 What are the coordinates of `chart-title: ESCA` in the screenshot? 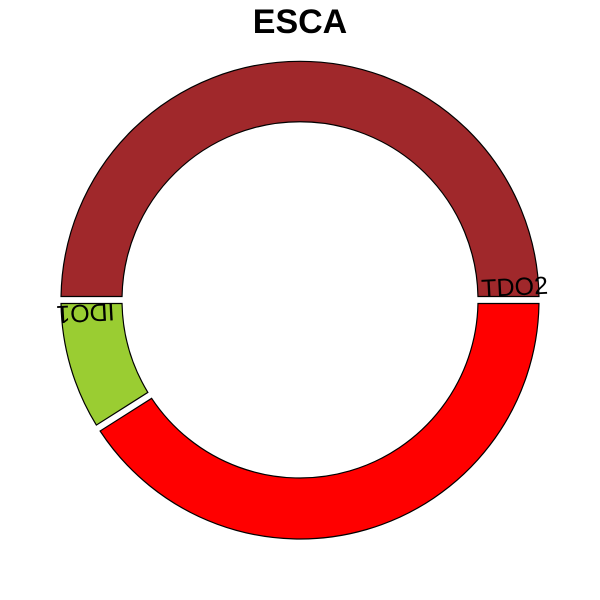 It's located at (300, 22).